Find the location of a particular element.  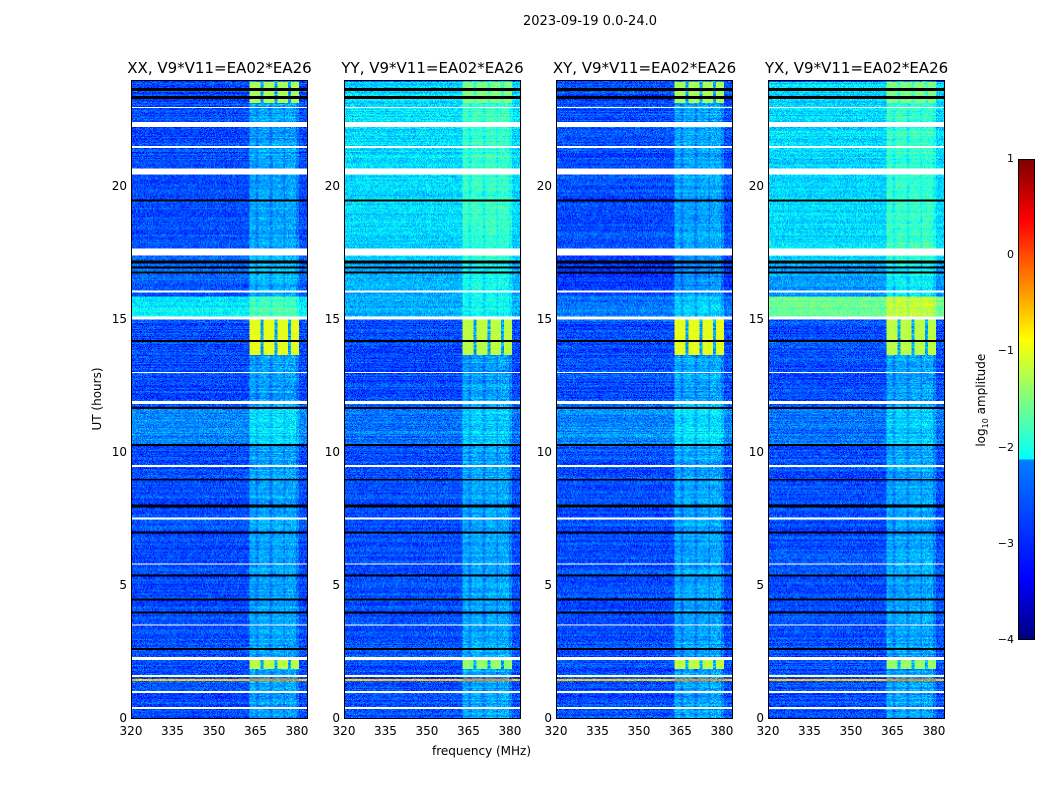

figure-title: 2023-09-19 0.0-24.0 is located at coordinates (590, 21).